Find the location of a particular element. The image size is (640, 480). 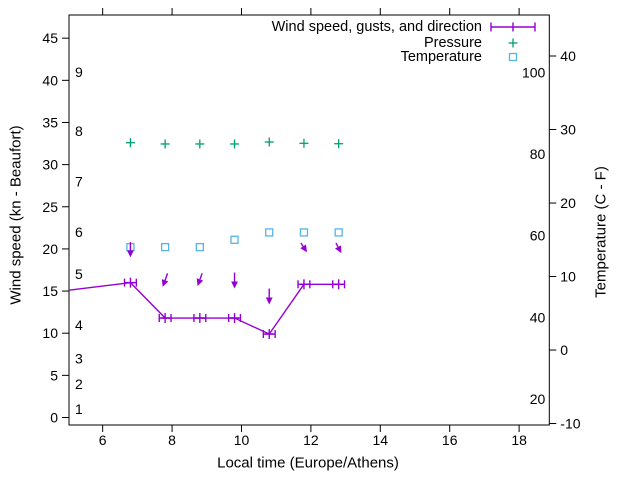

y-left-tick-label: 45 is located at coordinates (50, 38).